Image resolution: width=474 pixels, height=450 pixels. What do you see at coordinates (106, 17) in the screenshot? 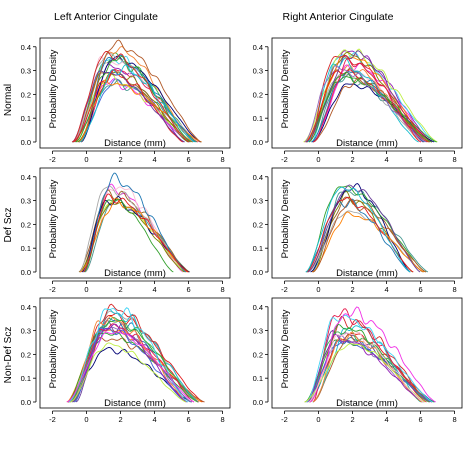
I see `column-title-left: Left Anterior Cingulate` at bounding box center [106, 17].